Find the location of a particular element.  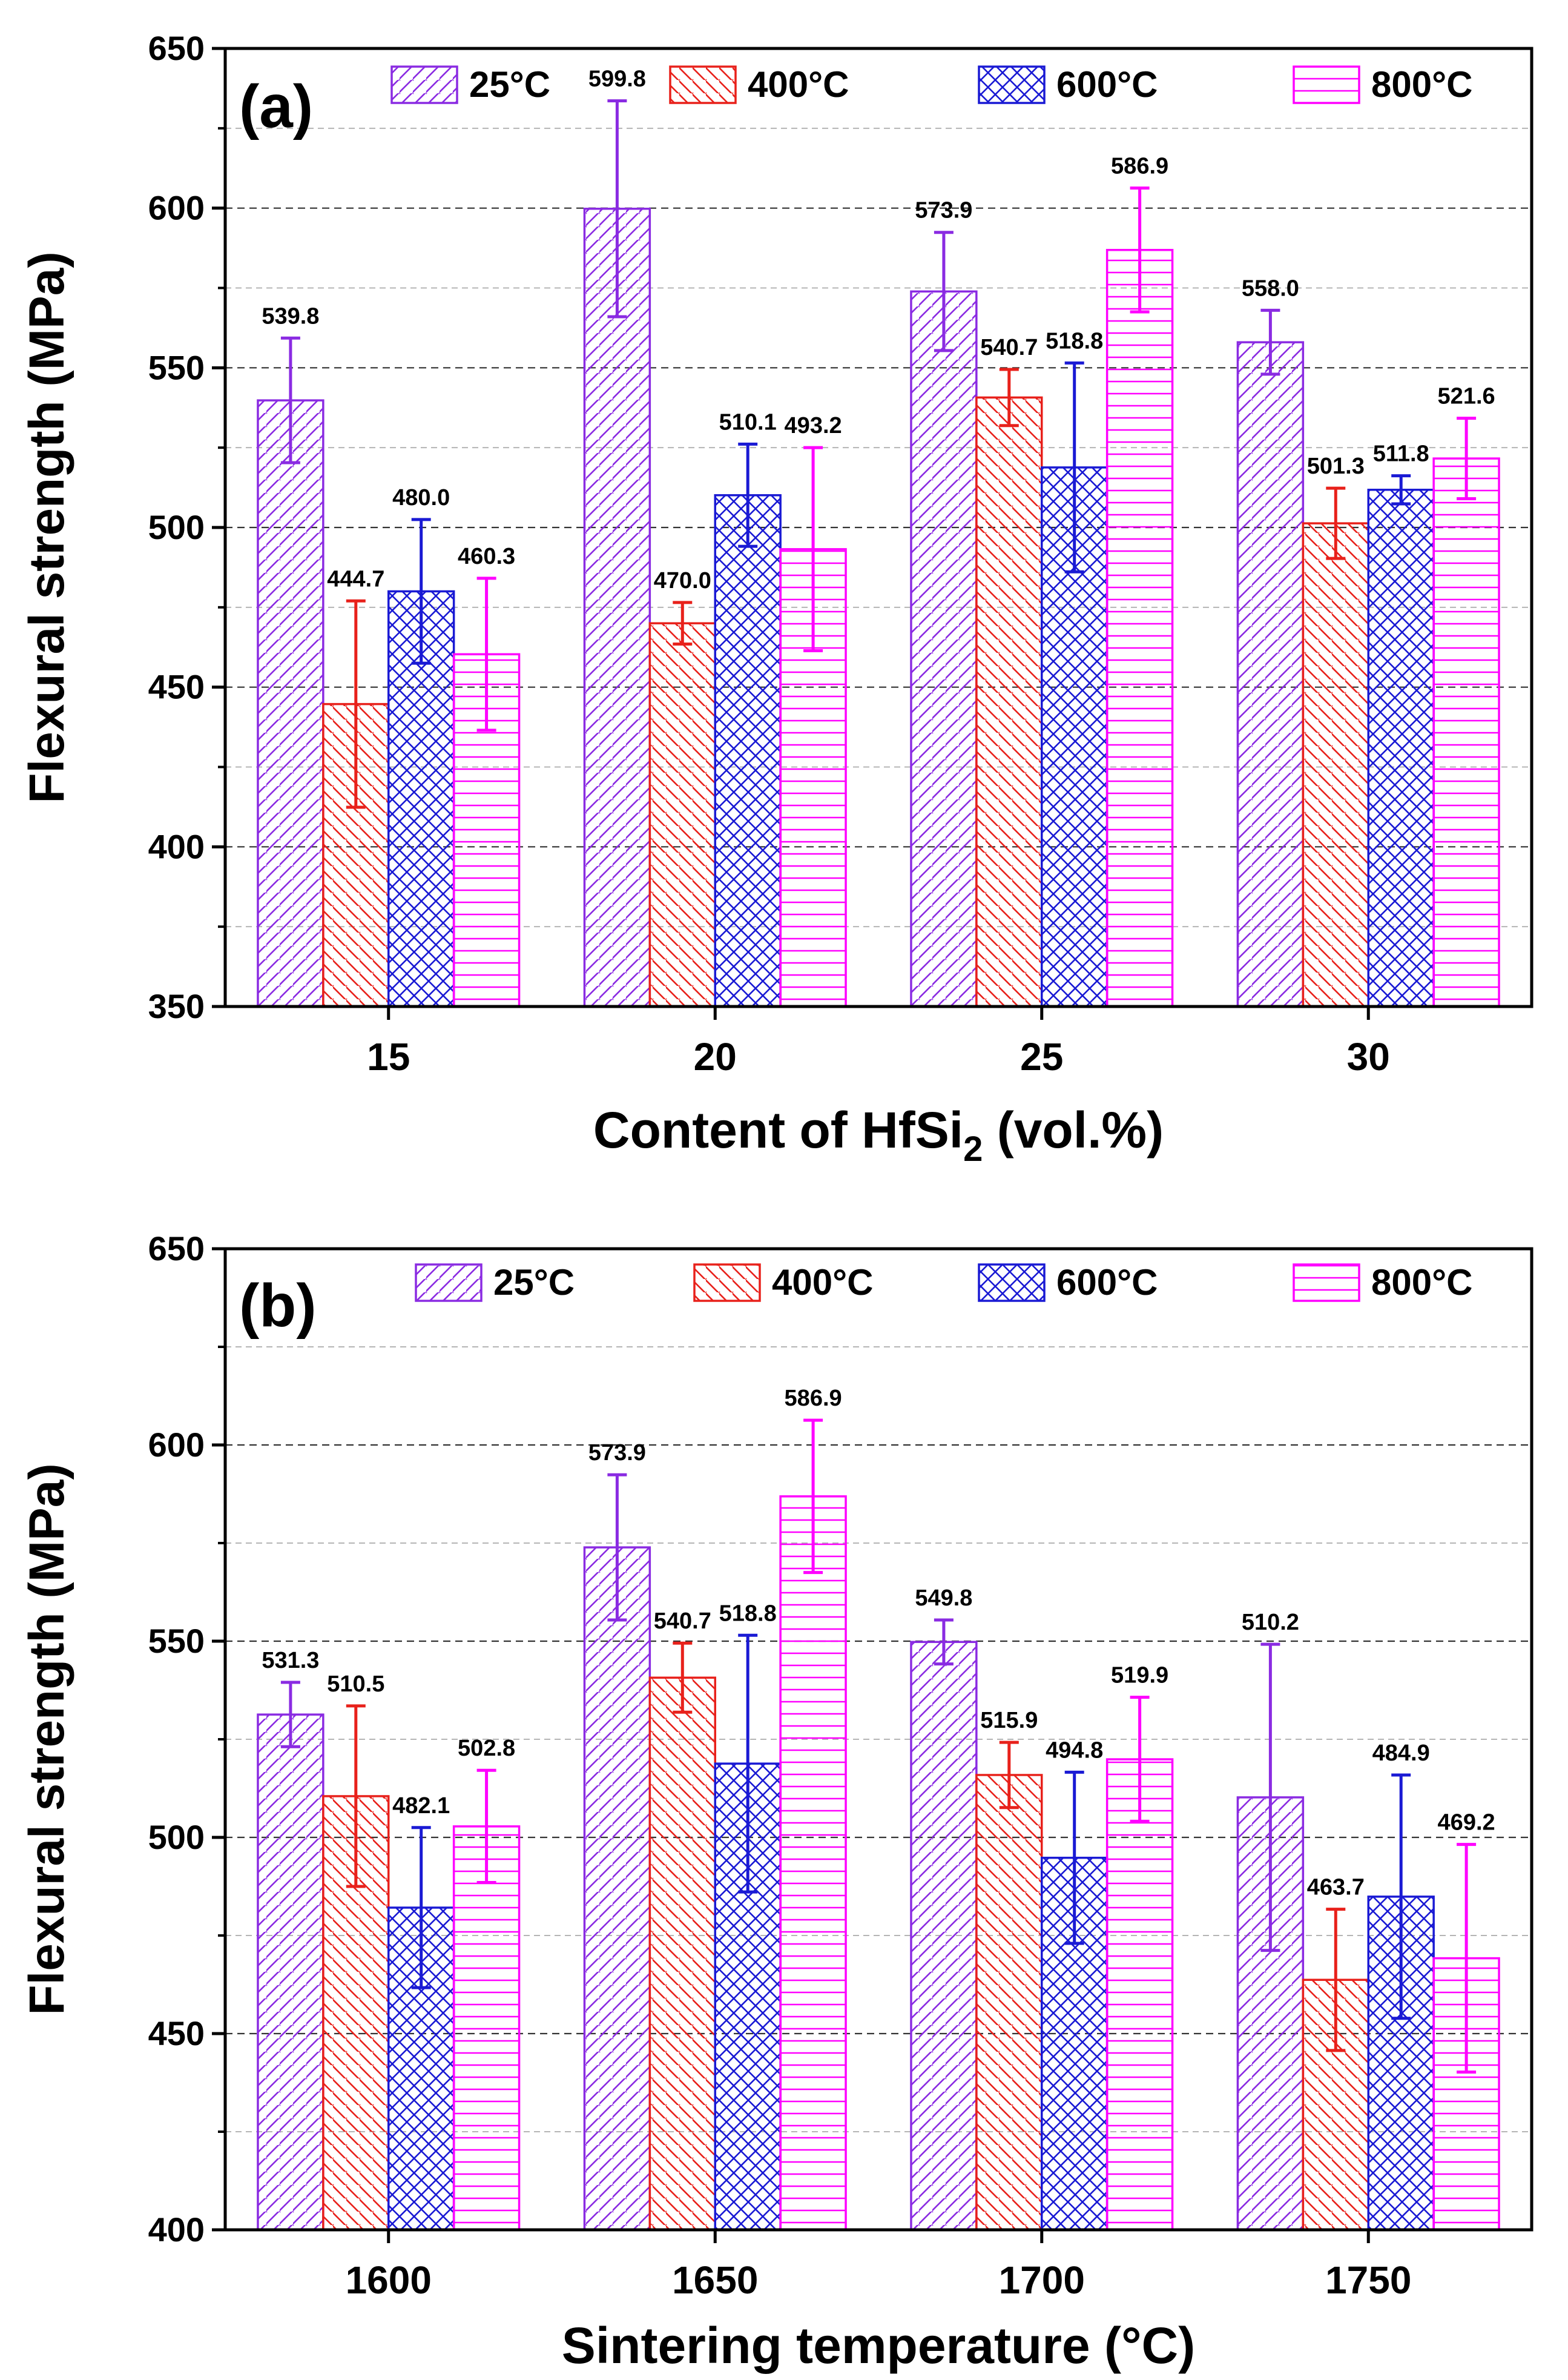

x-tick-label: 20 is located at coordinates (715, 1057).